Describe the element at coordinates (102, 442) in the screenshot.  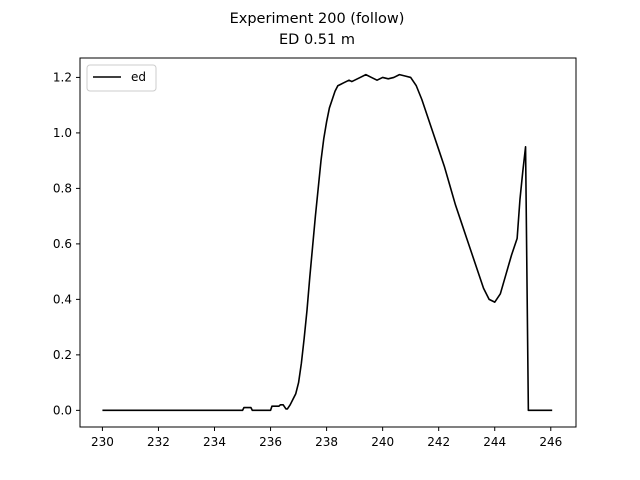
I see `x-tick-label: 230` at that location.